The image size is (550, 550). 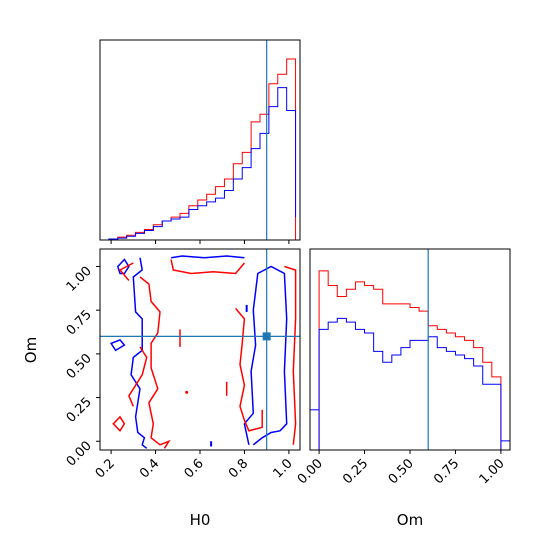 What do you see at coordinates (207, 257) in the screenshot?
I see `contour-blue-top` at bounding box center [207, 257].